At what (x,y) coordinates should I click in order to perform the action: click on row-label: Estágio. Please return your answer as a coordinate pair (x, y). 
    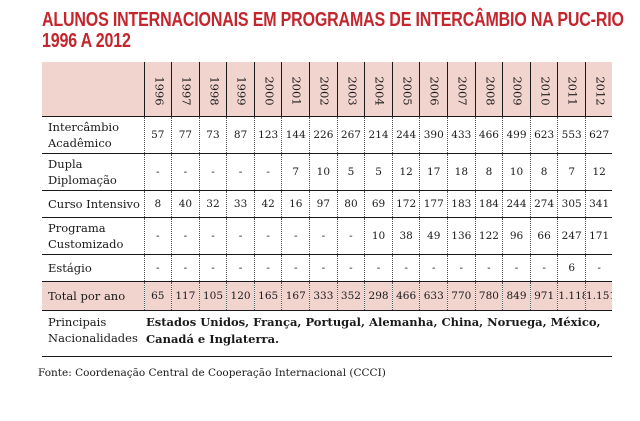
    Looking at the image, I should click on (93, 268).